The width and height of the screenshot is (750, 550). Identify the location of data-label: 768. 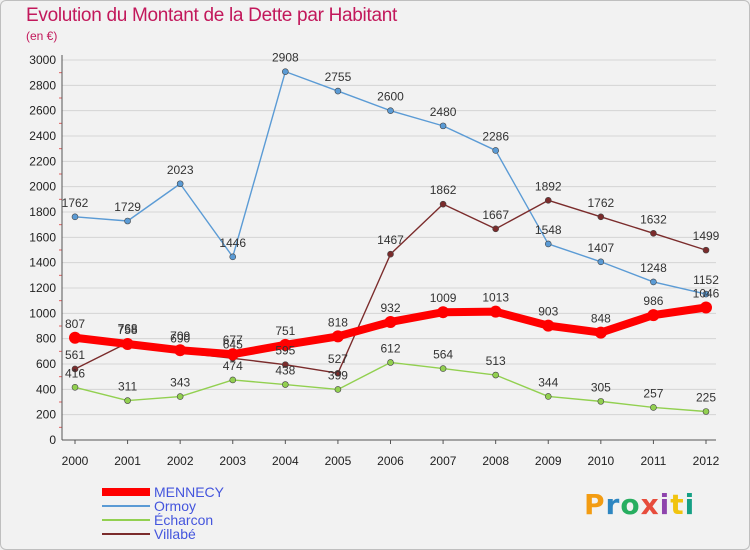
(128, 329).